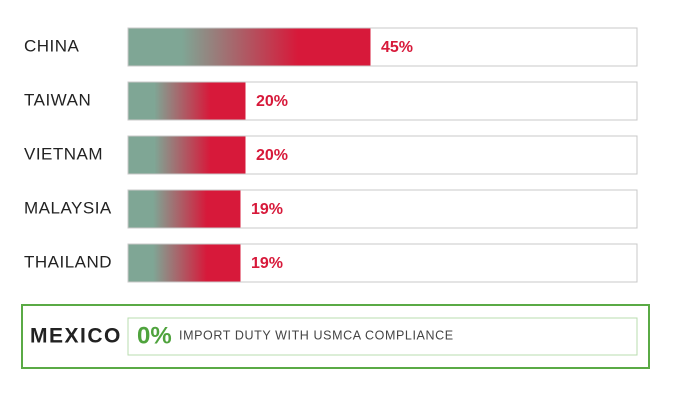  I want to click on highlight-text: IMPORT DUTY WITH USMCA COMPLIANCE, so click(316, 335).